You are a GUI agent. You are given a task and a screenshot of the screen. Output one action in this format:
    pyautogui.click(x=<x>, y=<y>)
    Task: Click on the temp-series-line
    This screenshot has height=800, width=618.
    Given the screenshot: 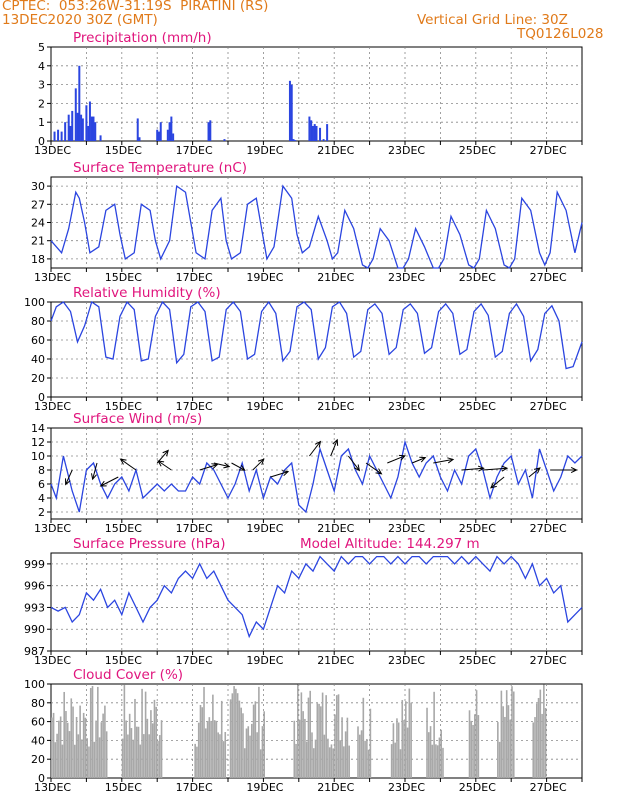 What is the action you would take?
    pyautogui.click(x=316, y=226)
    